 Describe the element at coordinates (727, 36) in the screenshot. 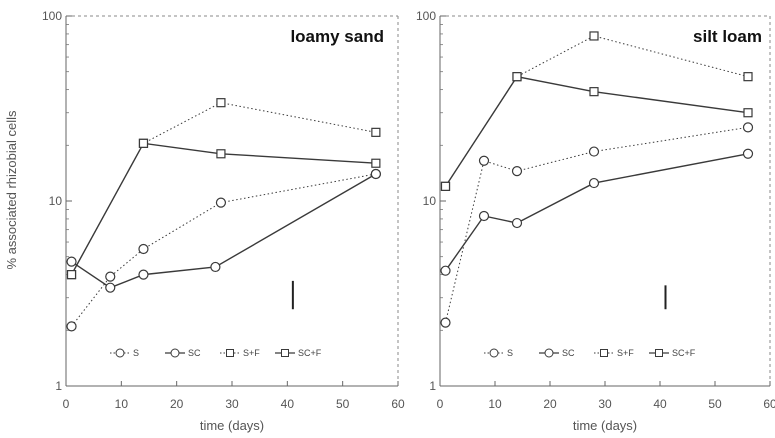

I see `panel-title: silt loam` at that location.